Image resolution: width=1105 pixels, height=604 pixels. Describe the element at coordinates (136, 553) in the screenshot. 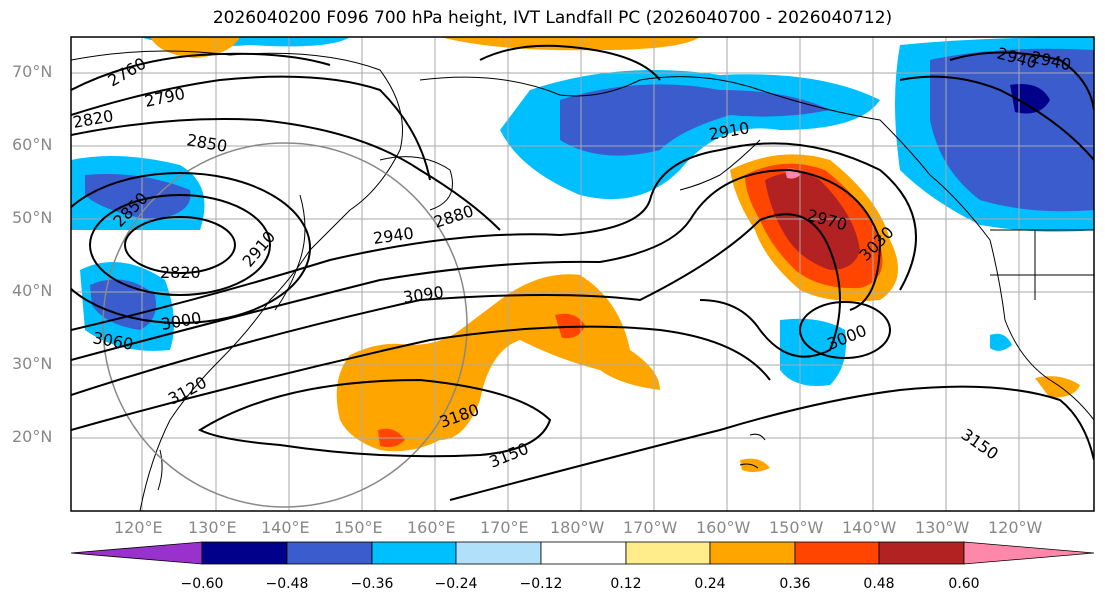

I see `colorbar-extend-min` at that location.